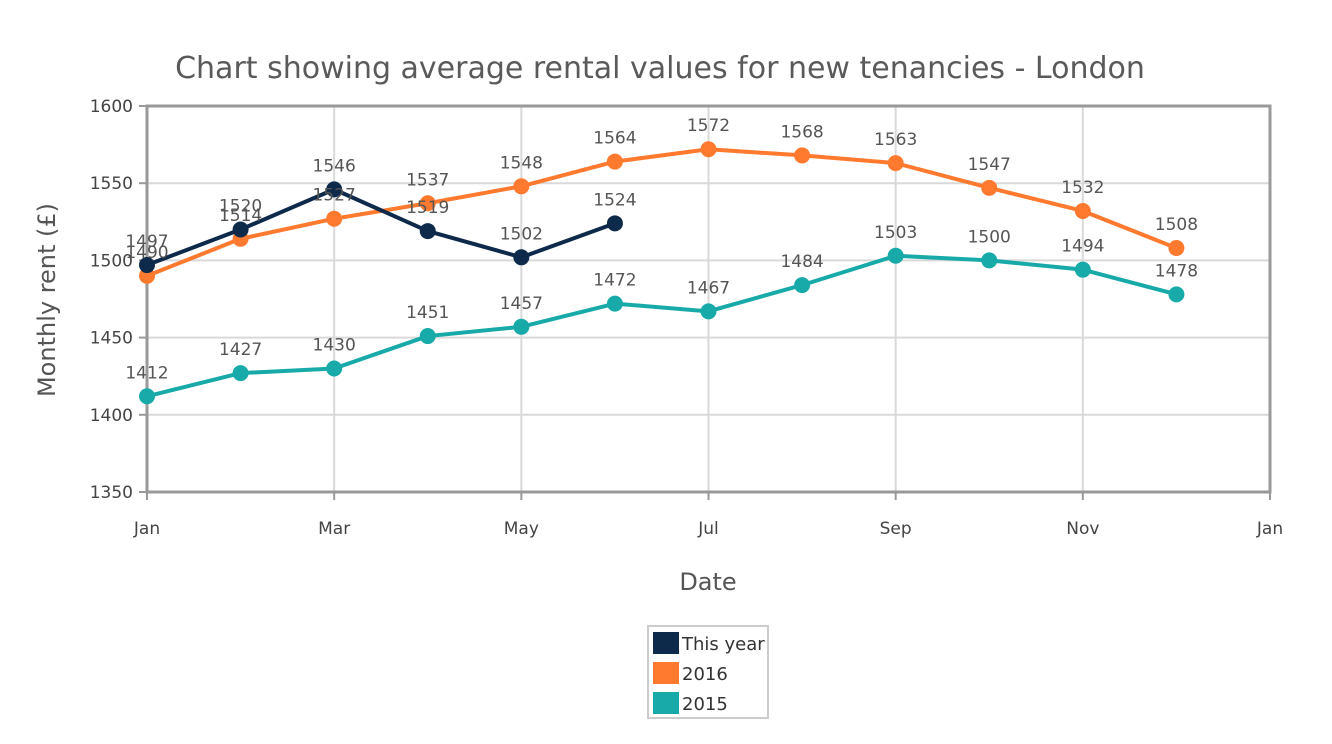 The image size is (1332, 744). I want to click on x-tick-label: Sep, so click(896, 529).